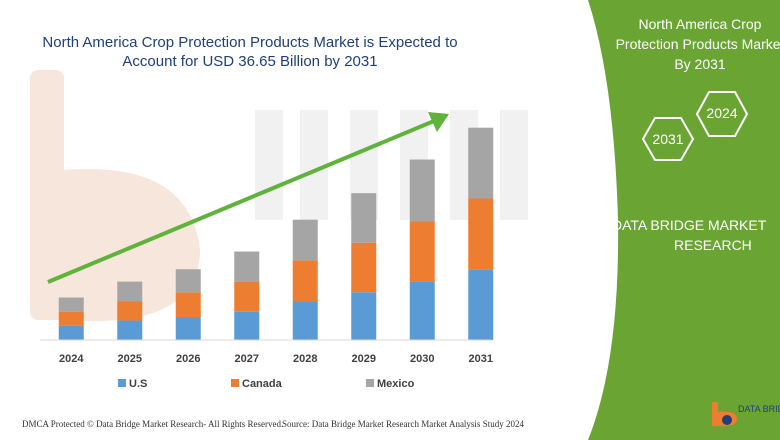 Image resolution: width=780 pixels, height=440 pixels. I want to click on legend-label: Mexico, so click(396, 384).